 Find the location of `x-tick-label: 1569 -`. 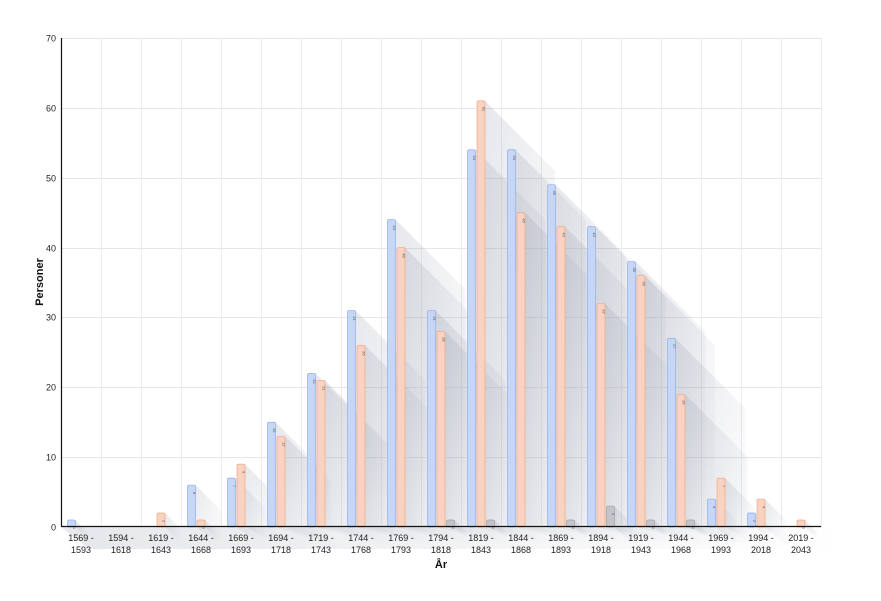

x-tick-label: 1569 - is located at coordinates (81, 538).